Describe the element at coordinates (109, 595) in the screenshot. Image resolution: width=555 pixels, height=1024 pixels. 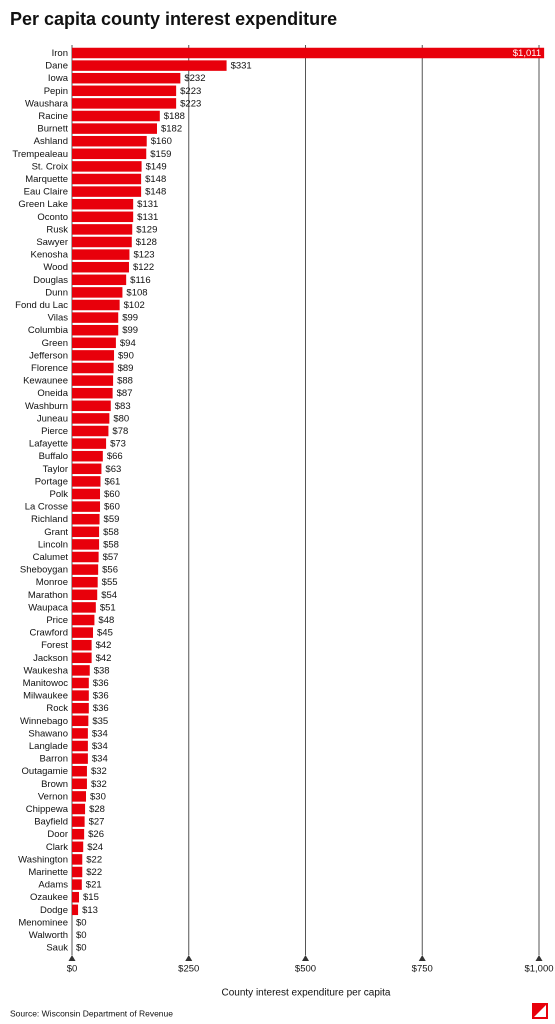
I see `value-label: $54` at that location.